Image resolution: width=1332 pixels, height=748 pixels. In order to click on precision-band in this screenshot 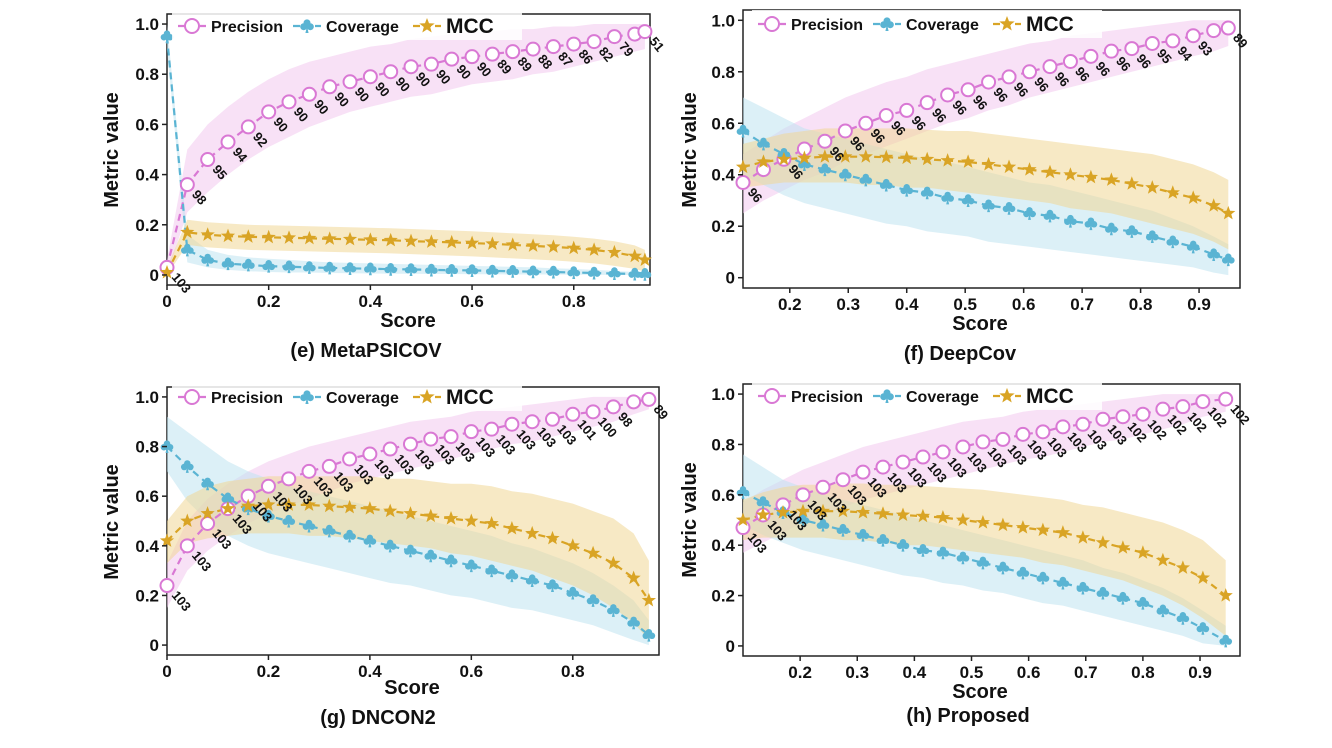, I will do `click(986, 117)`.